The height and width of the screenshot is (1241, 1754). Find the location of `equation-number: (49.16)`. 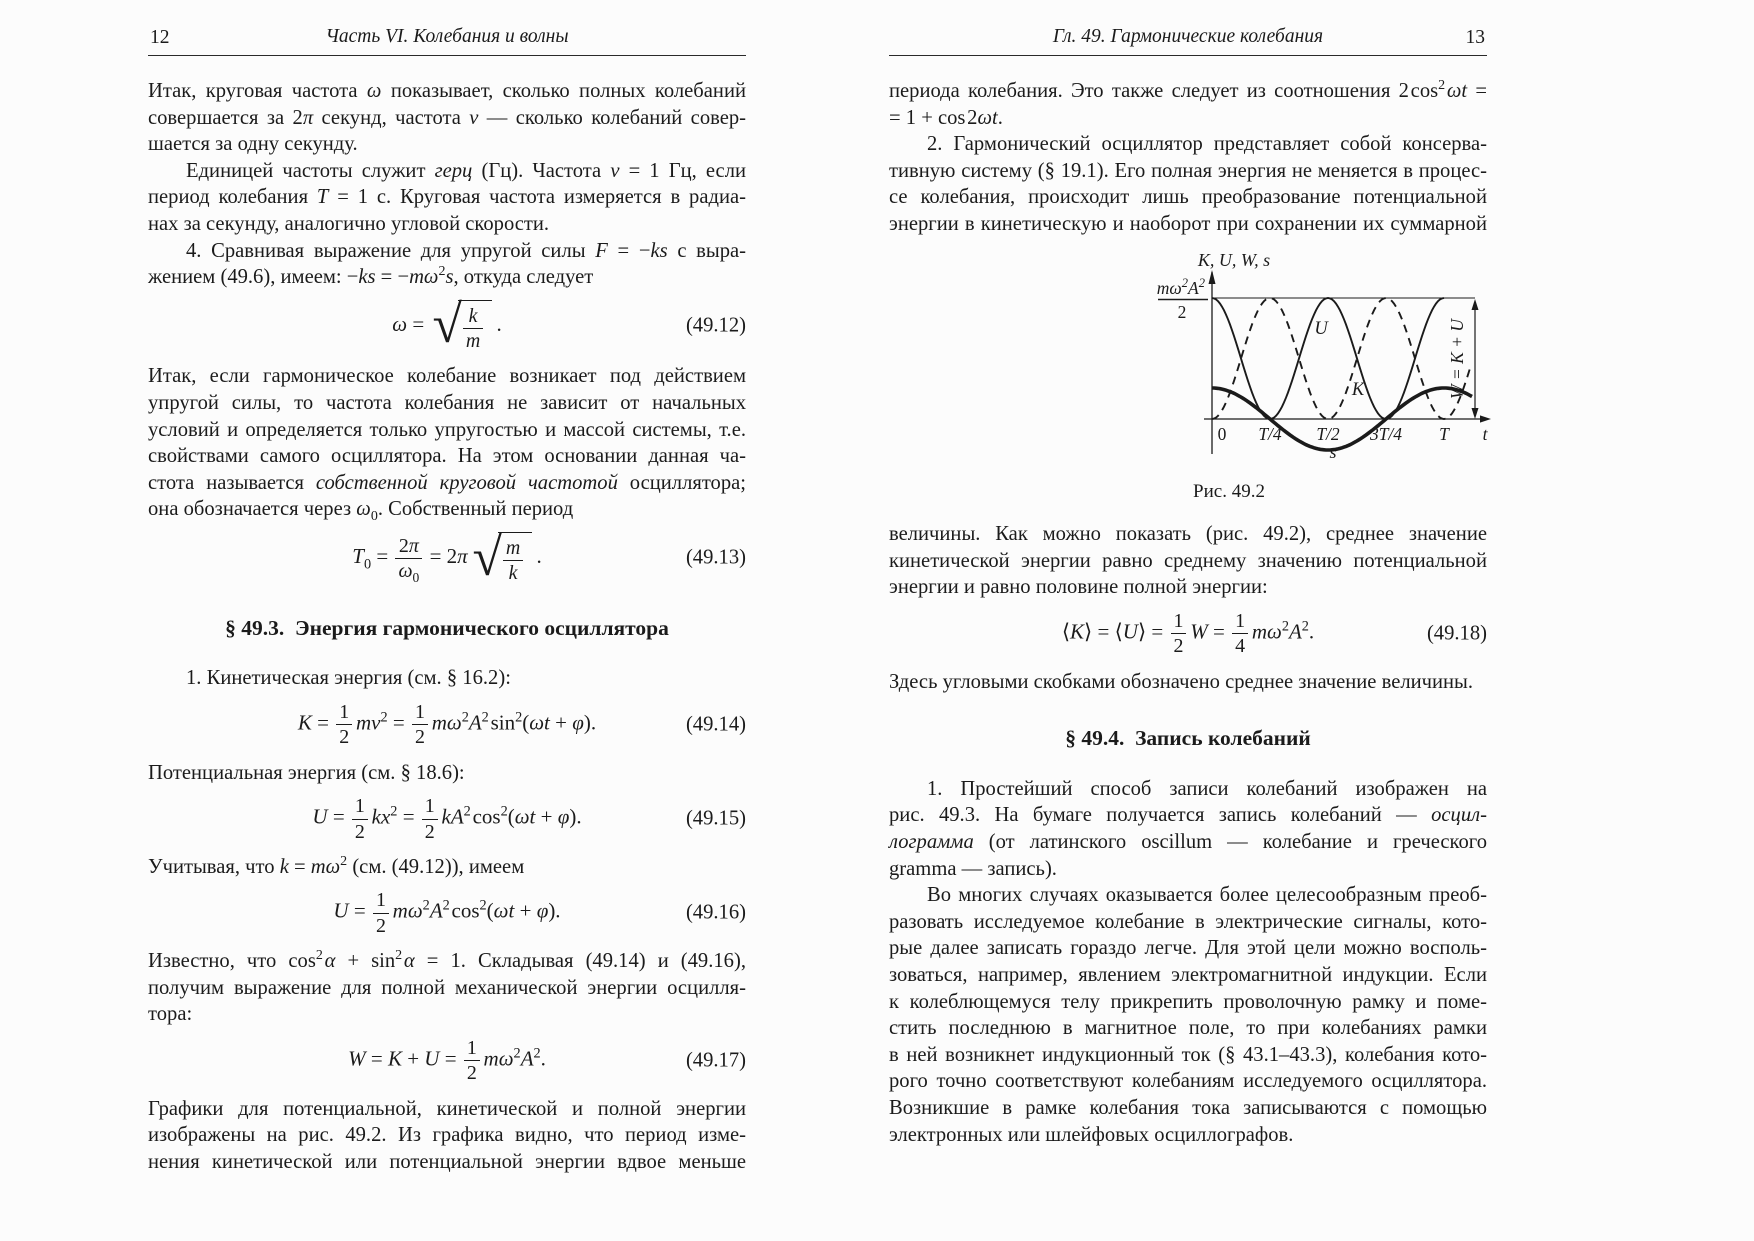

equation-number: (49.16) is located at coordinates (715, 912).